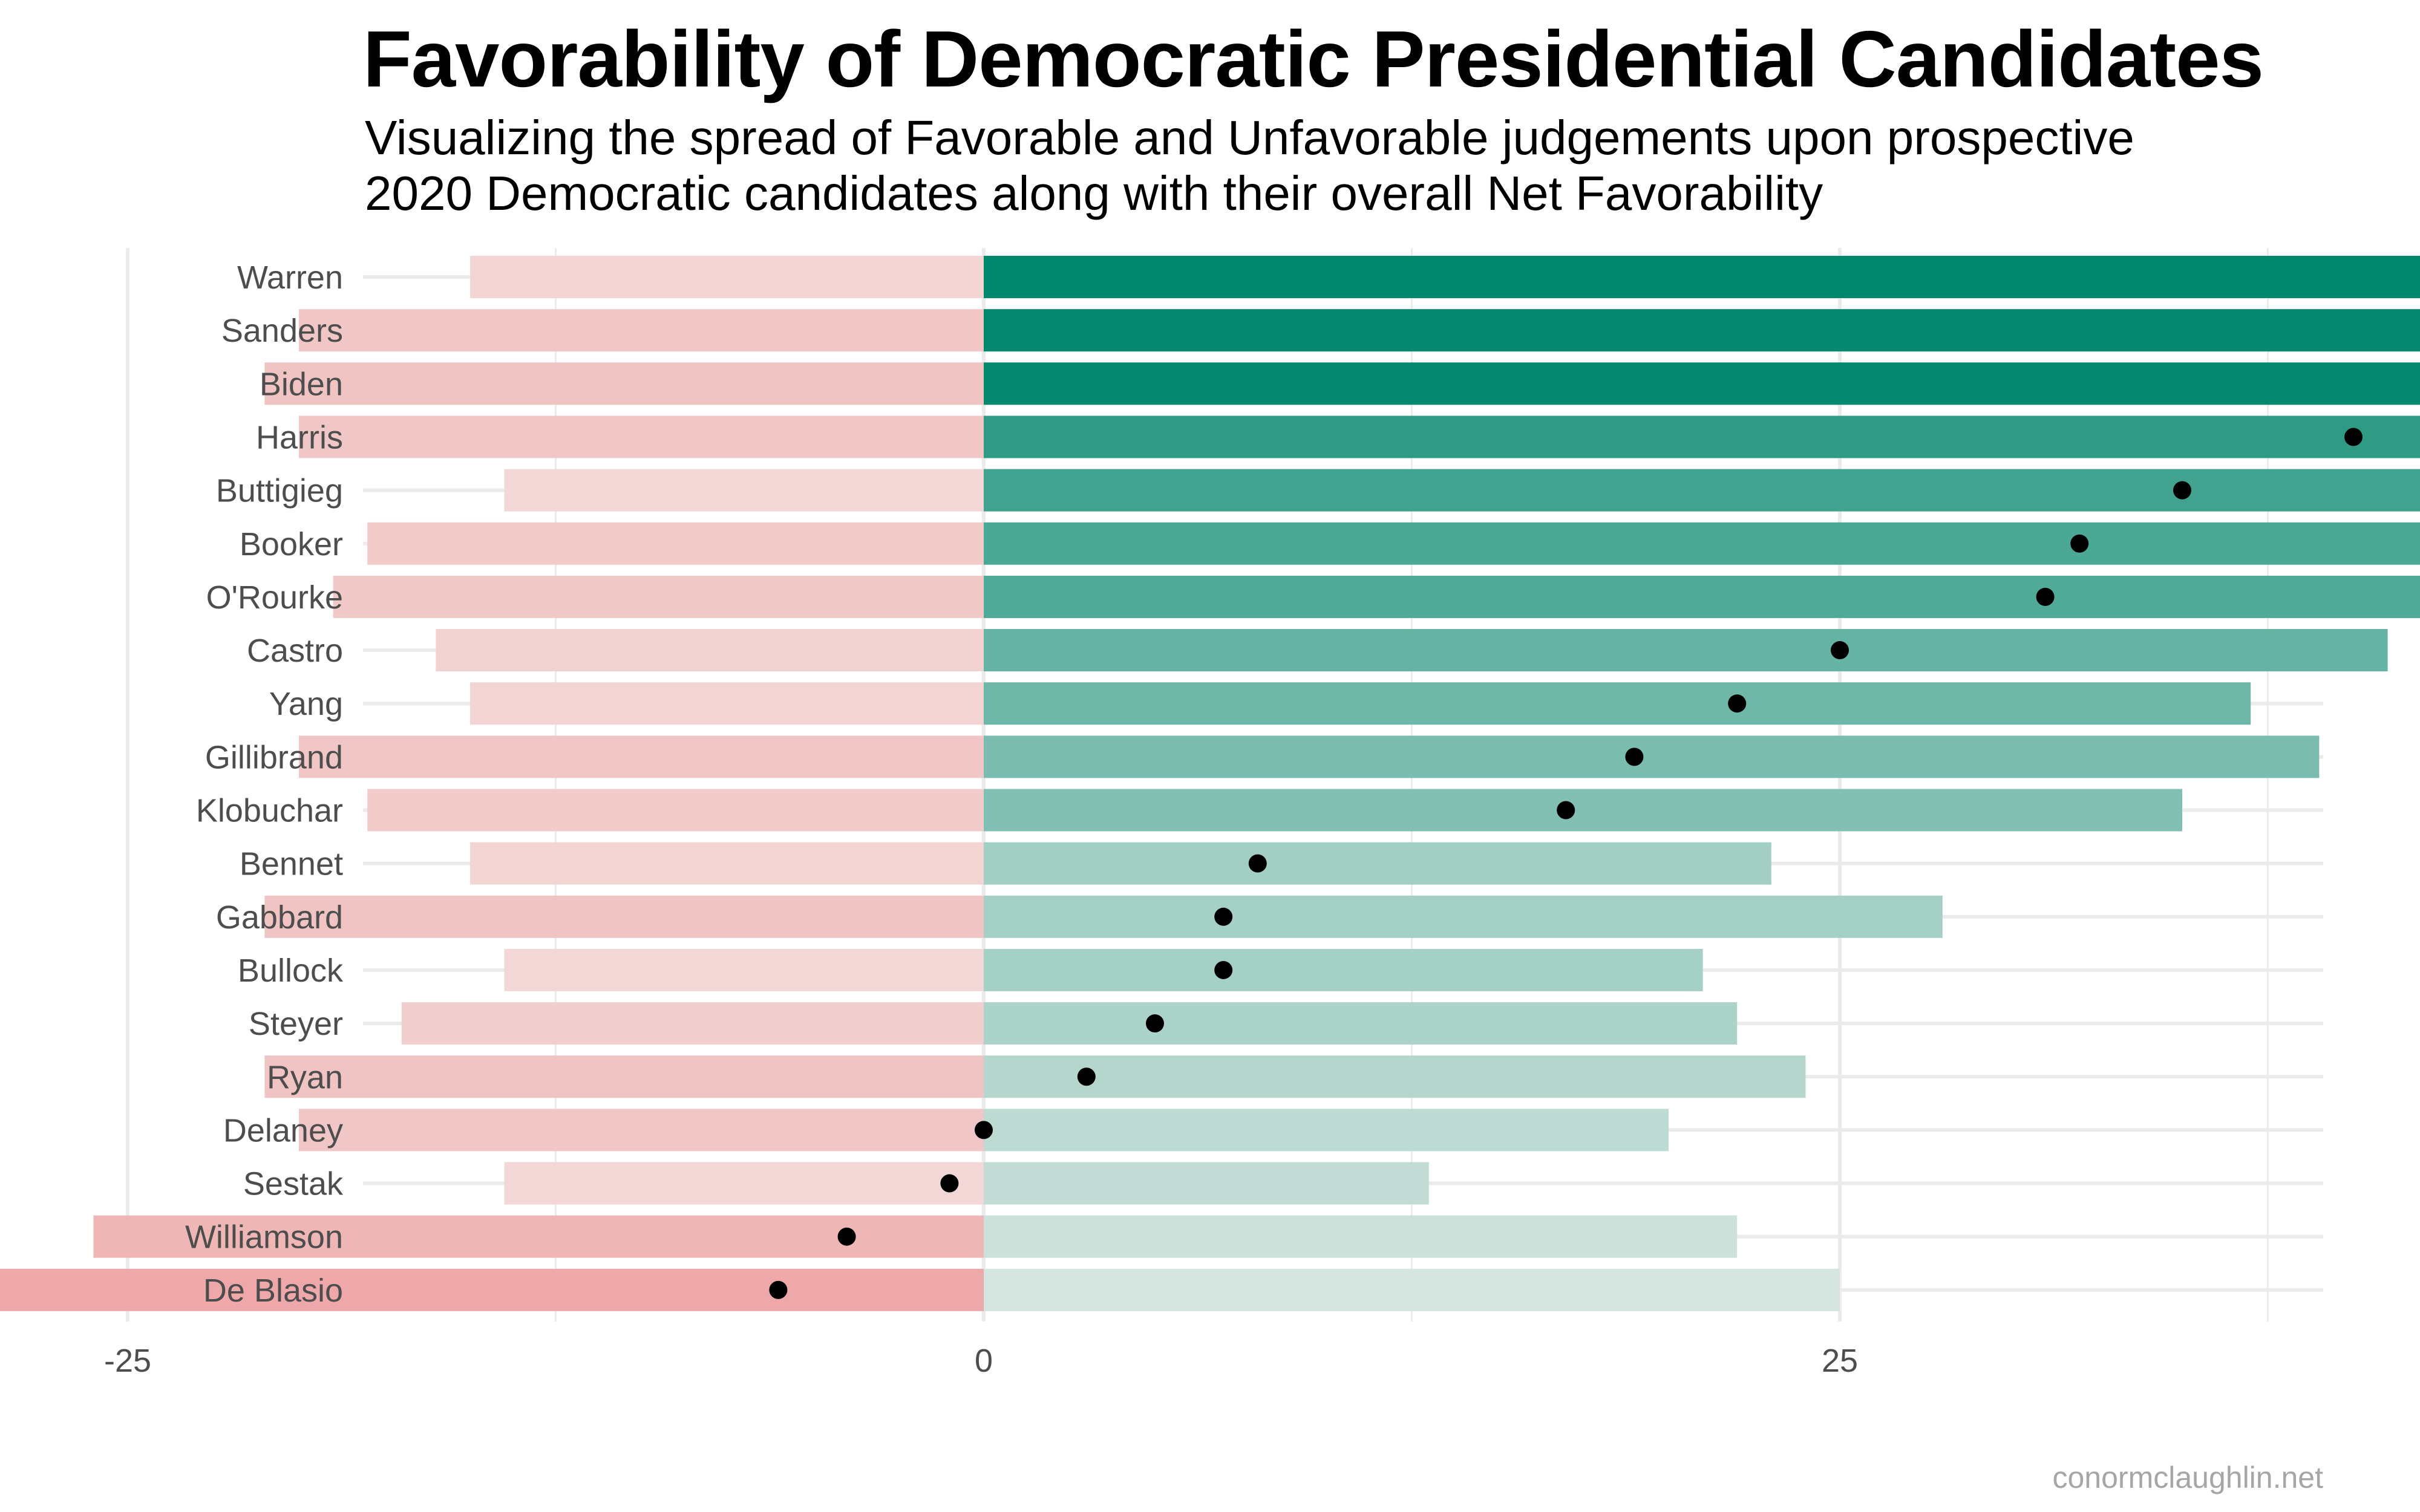 The width and height of the screenshot is (2420, 1512). I want to click on candidate-label: Sanders, so click(282, 331).